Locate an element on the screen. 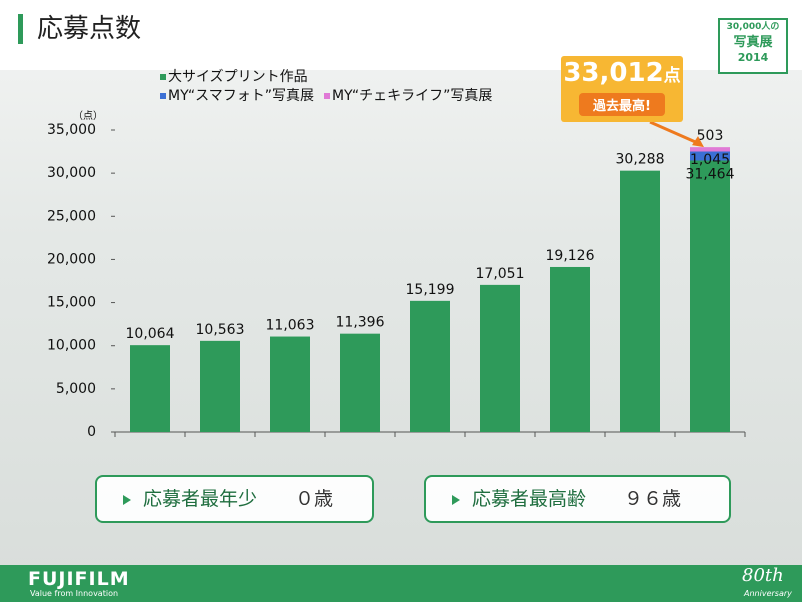  info-box: 応募者最高齢 ９６歳 is located at coordinates (577, 499).